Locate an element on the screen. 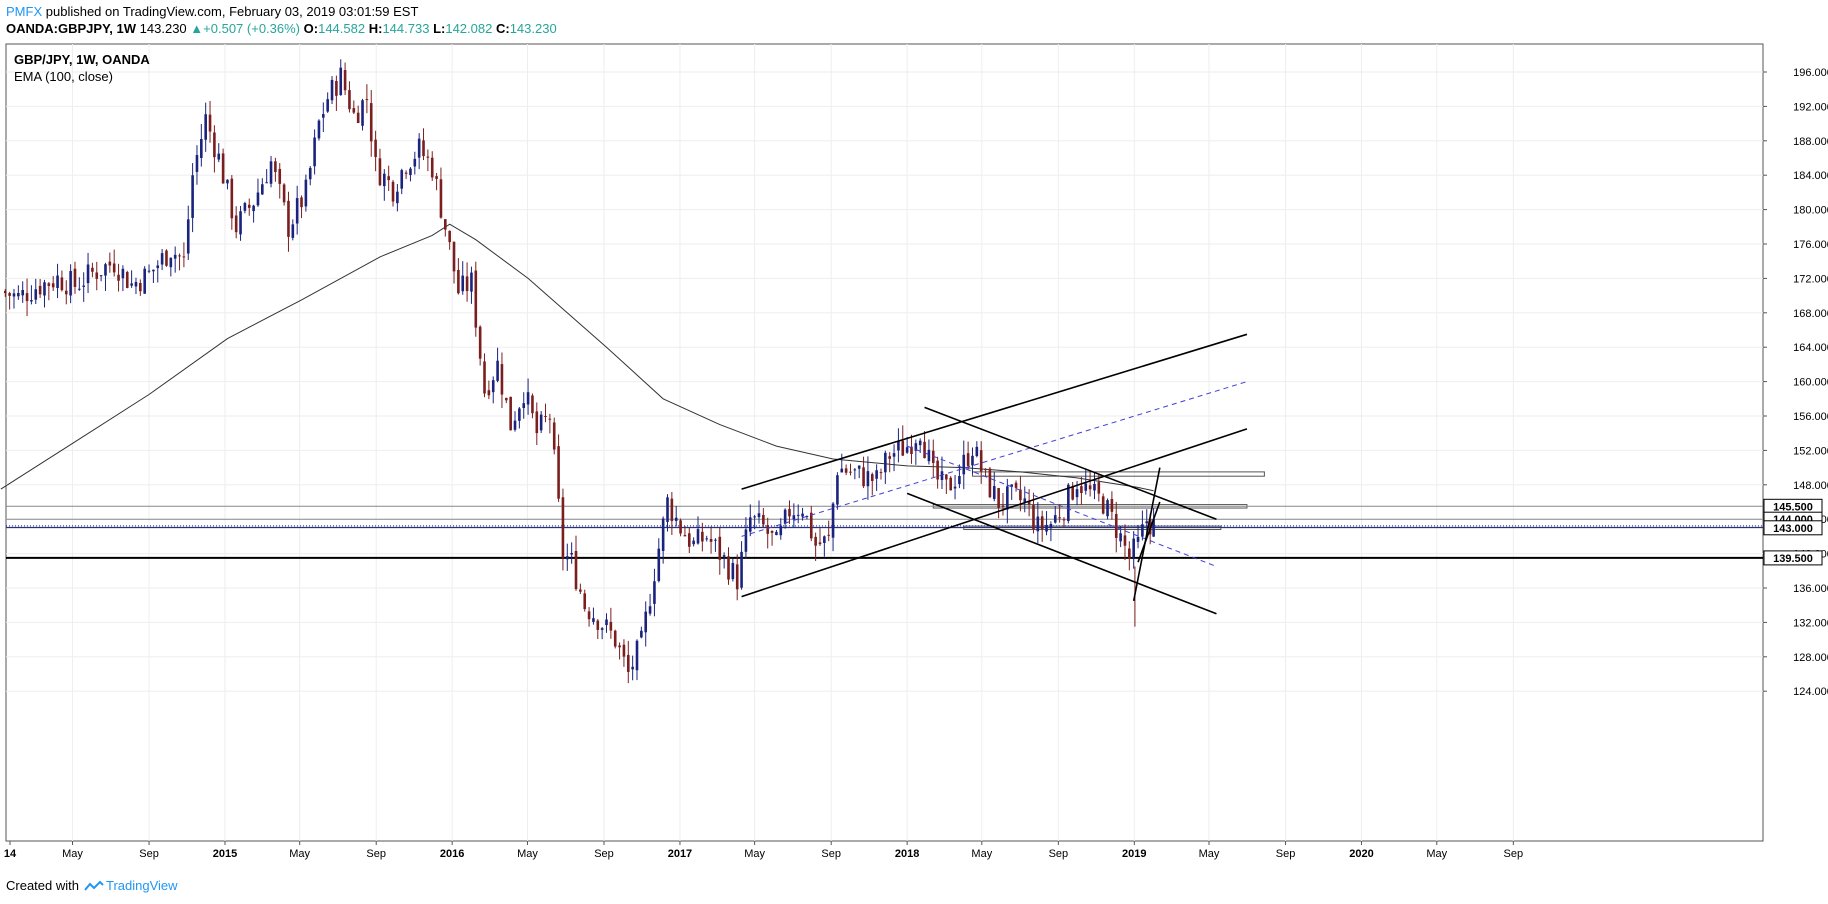 The image size is (1828, 904). x-tick-label: 2017 is located at coordinates (680, 854).